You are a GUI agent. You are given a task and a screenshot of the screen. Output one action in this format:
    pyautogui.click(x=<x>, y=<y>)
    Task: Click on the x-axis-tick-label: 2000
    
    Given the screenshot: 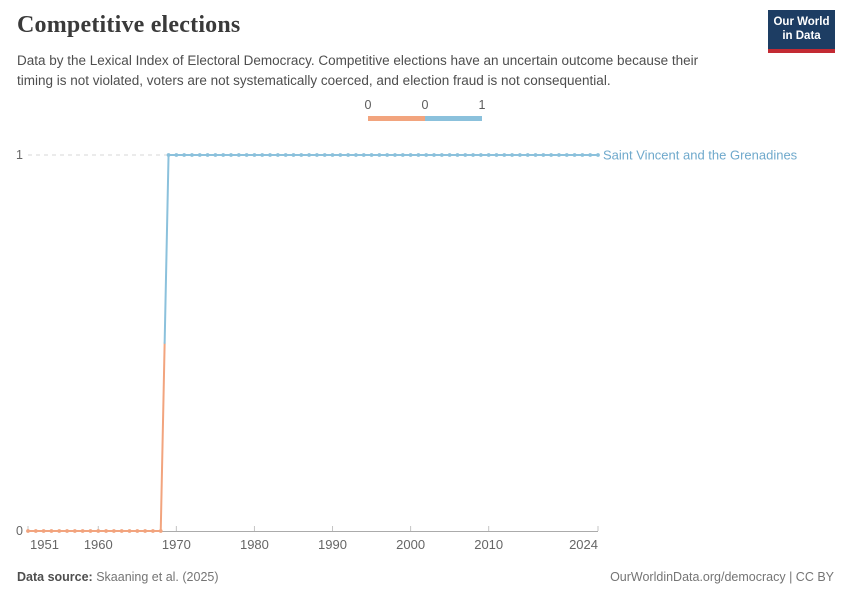 What is the action you would take?
    pyautogui.click(x=410, y=544)
    